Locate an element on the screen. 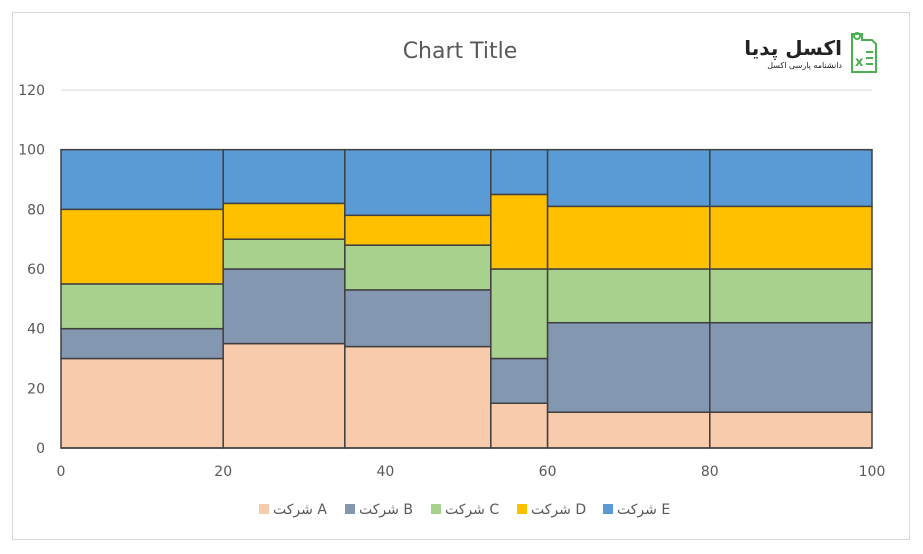 The height and width of the screenshot is (554, 923). y-tick-label: 40 is located at coordinates (36, 330).